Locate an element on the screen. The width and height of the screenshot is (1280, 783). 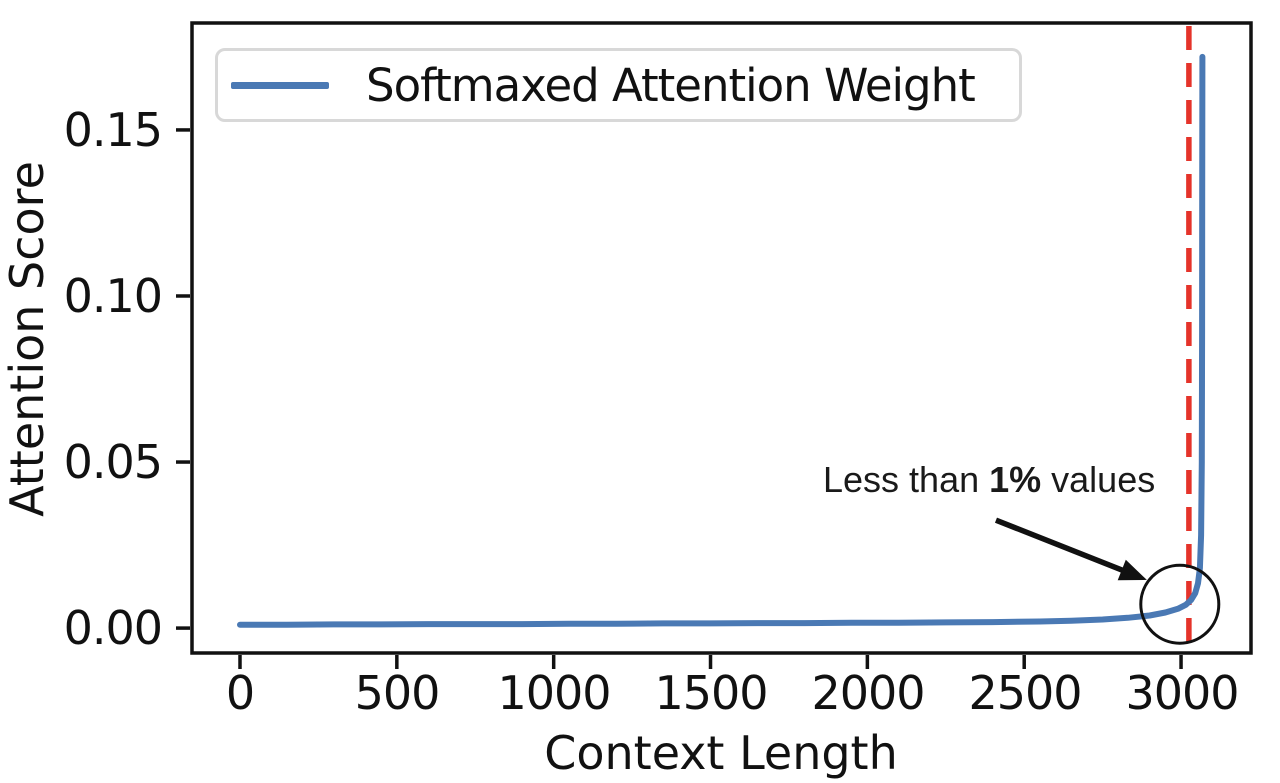
x-tick-label: 2500 is located at coordinates (1025, 693).